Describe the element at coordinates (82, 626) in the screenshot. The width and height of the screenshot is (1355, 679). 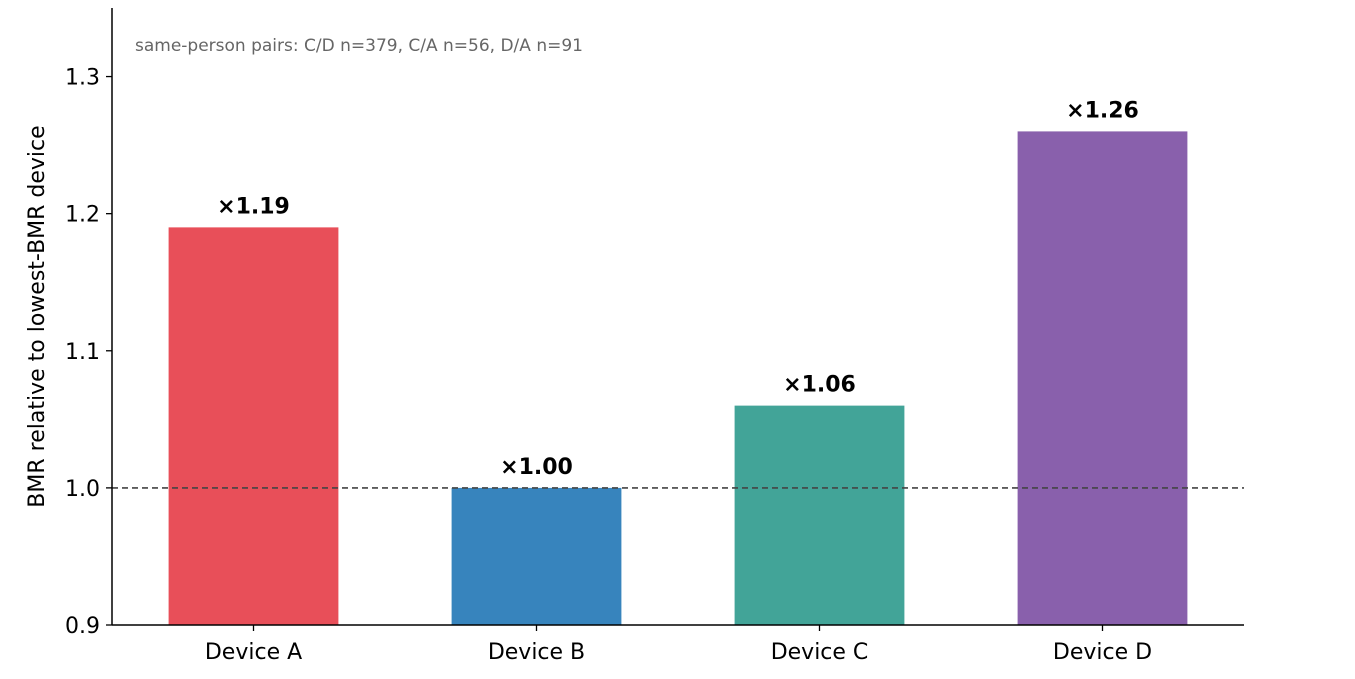
I see `y-tick-label: 0.9` at that location.